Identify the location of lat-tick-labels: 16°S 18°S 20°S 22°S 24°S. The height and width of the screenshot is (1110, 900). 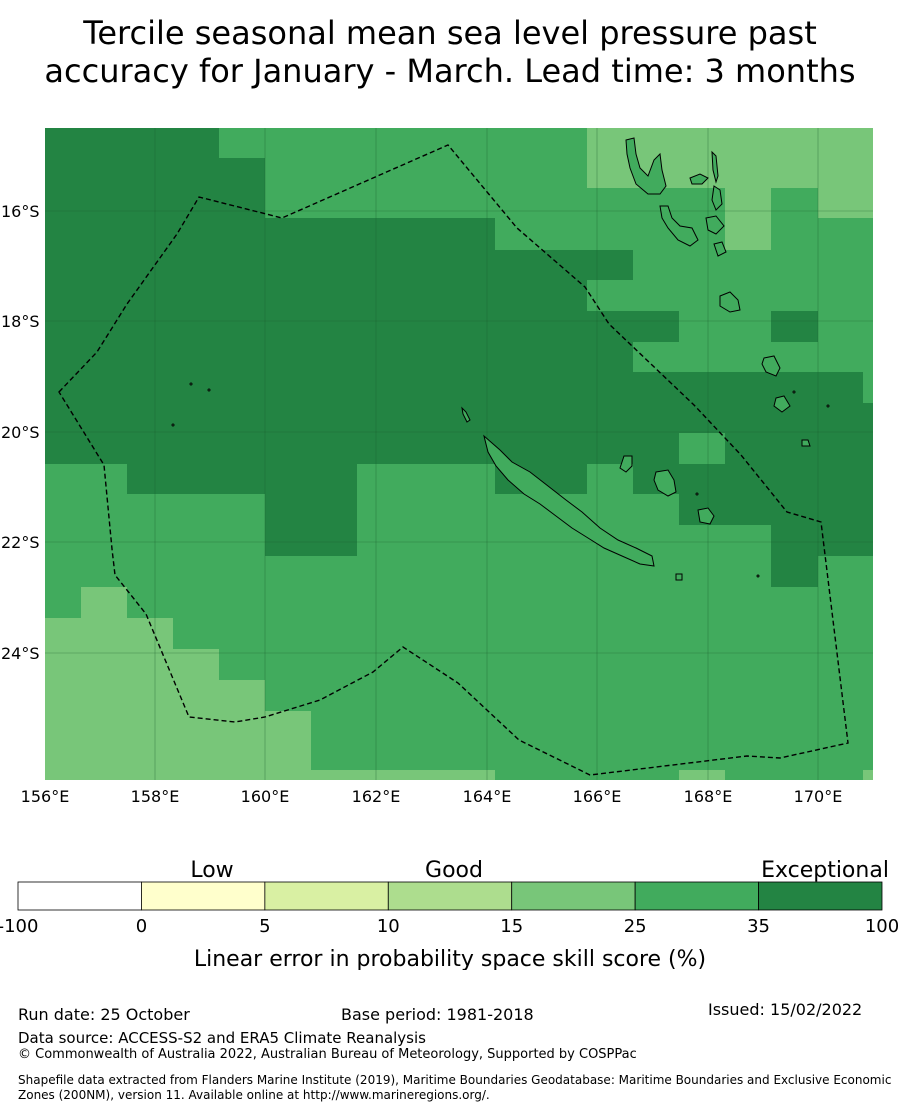
(20, 432).